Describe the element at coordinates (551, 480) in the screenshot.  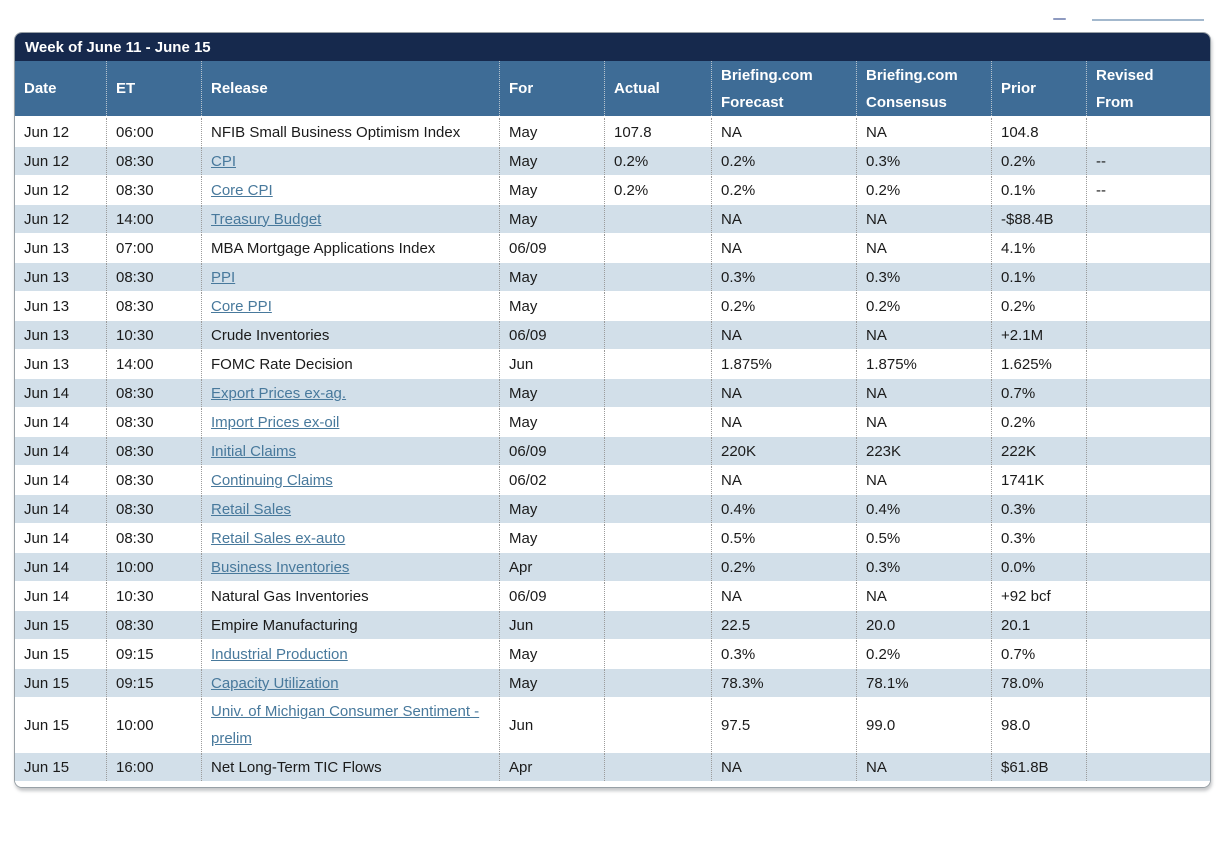
I see `cell-for: 06/02` at that location.